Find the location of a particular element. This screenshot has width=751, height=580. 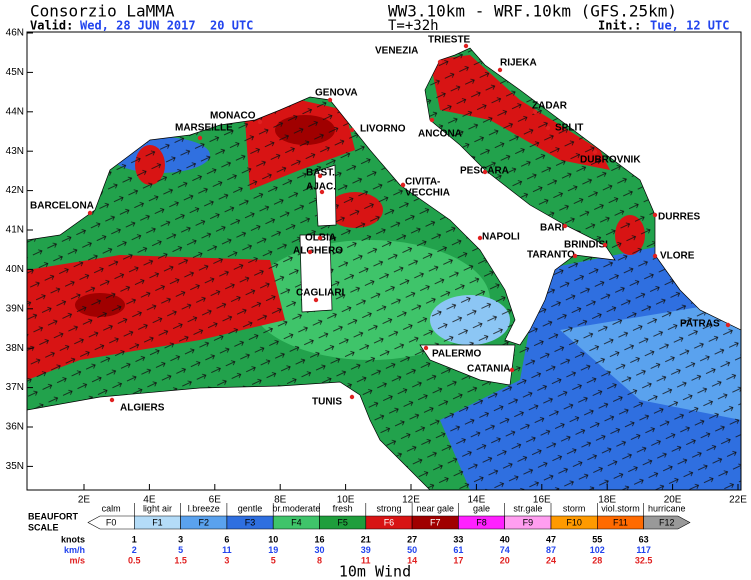

init-time: Tue, 12 UTC is located at coordinates (689, 26).